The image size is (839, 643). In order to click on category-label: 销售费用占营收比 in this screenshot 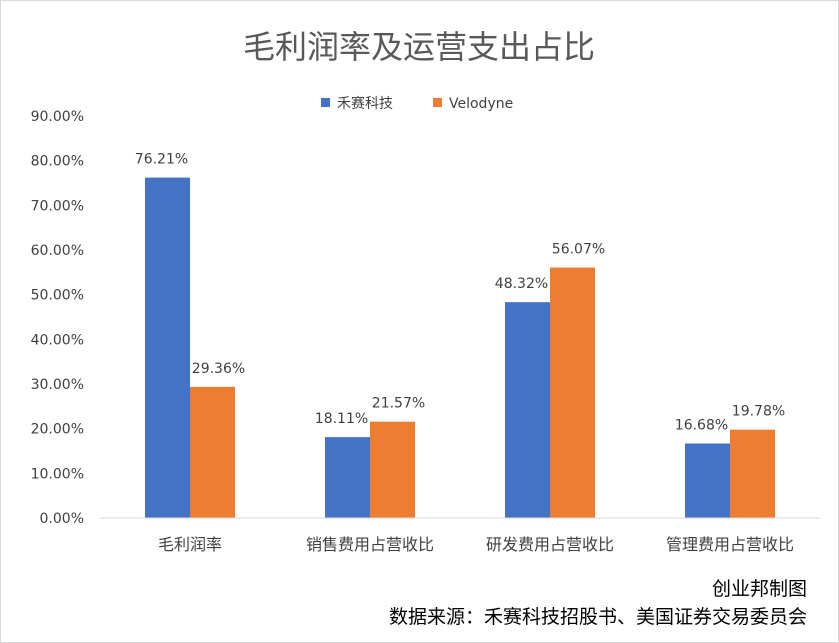, I will do `click(370, 544)`.